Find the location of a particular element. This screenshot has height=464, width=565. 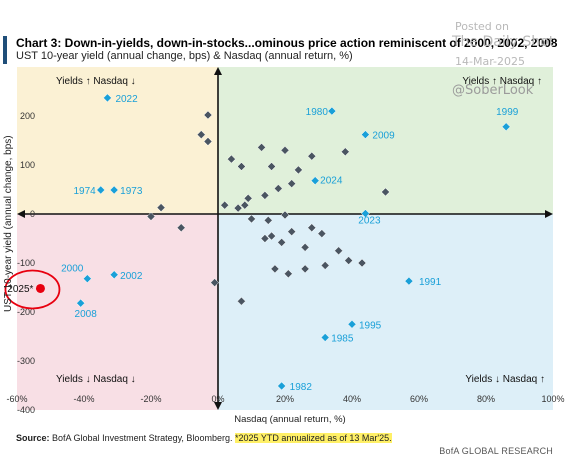

ytd-note: *2025 YTD annualized as of 13 Mar'25. is located at coordinates (313, 438).